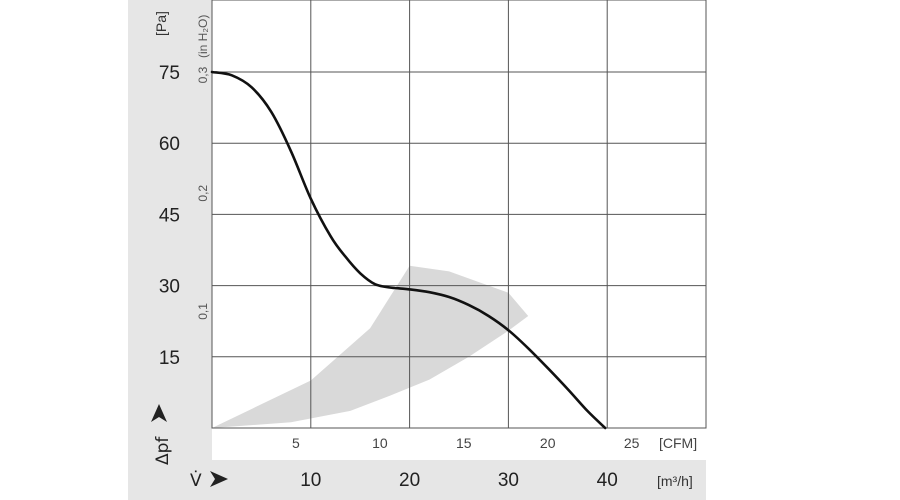  Describe the element at coordinates (169, 73) in the screenshot. I see `y-tick-label: 75` at that location.